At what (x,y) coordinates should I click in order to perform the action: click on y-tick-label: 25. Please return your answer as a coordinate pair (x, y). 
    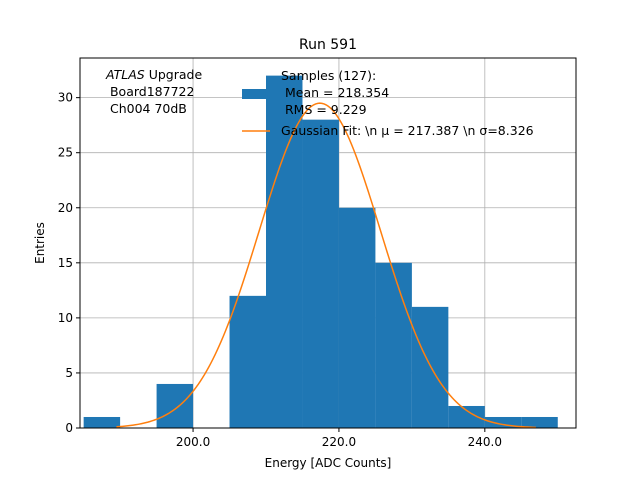
    Looking at the image, I should click on (65, 153).